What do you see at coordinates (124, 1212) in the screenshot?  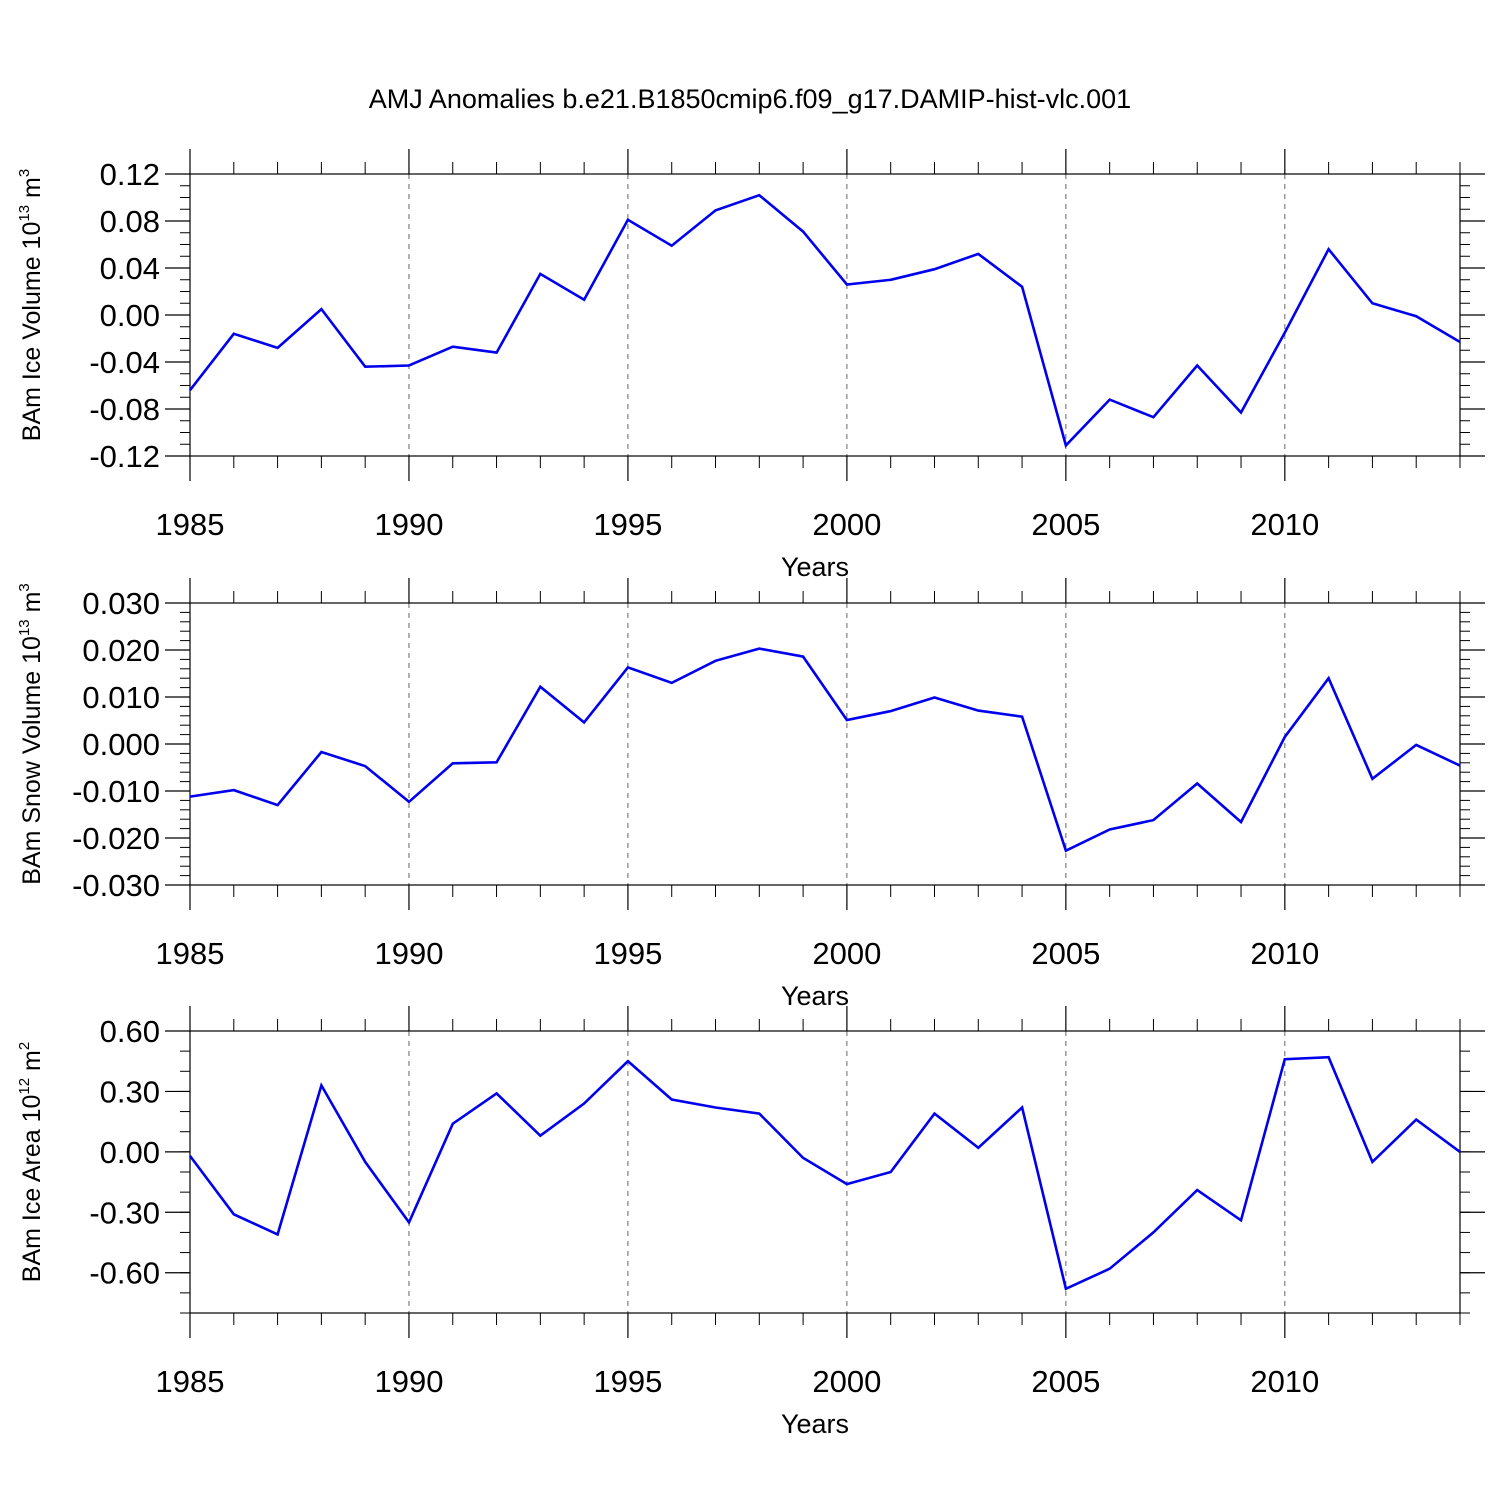 I see `y-tick-label: -0.30` at bounding box center [124, 1212].